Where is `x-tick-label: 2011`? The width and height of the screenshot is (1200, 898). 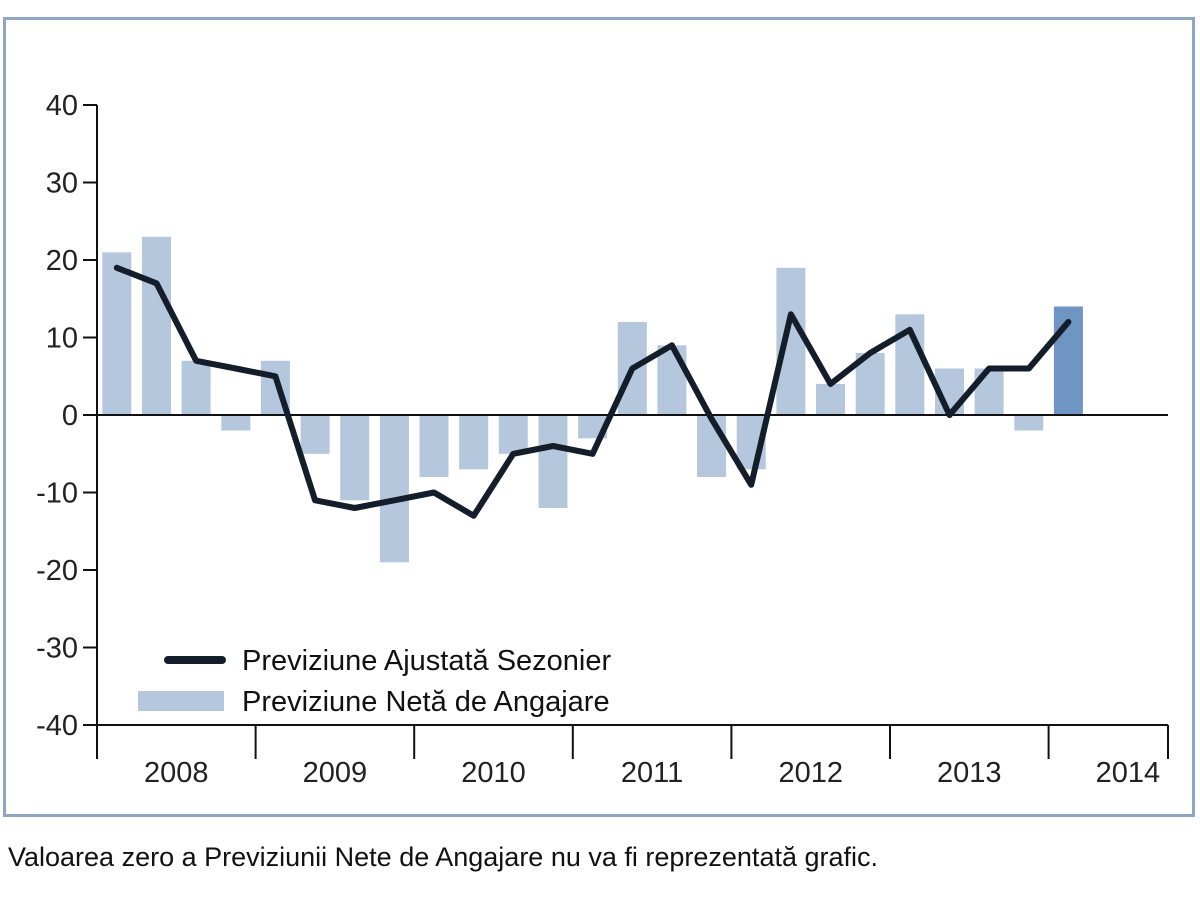 x-tick-label: 2011 is located at coordinates (652, 773).